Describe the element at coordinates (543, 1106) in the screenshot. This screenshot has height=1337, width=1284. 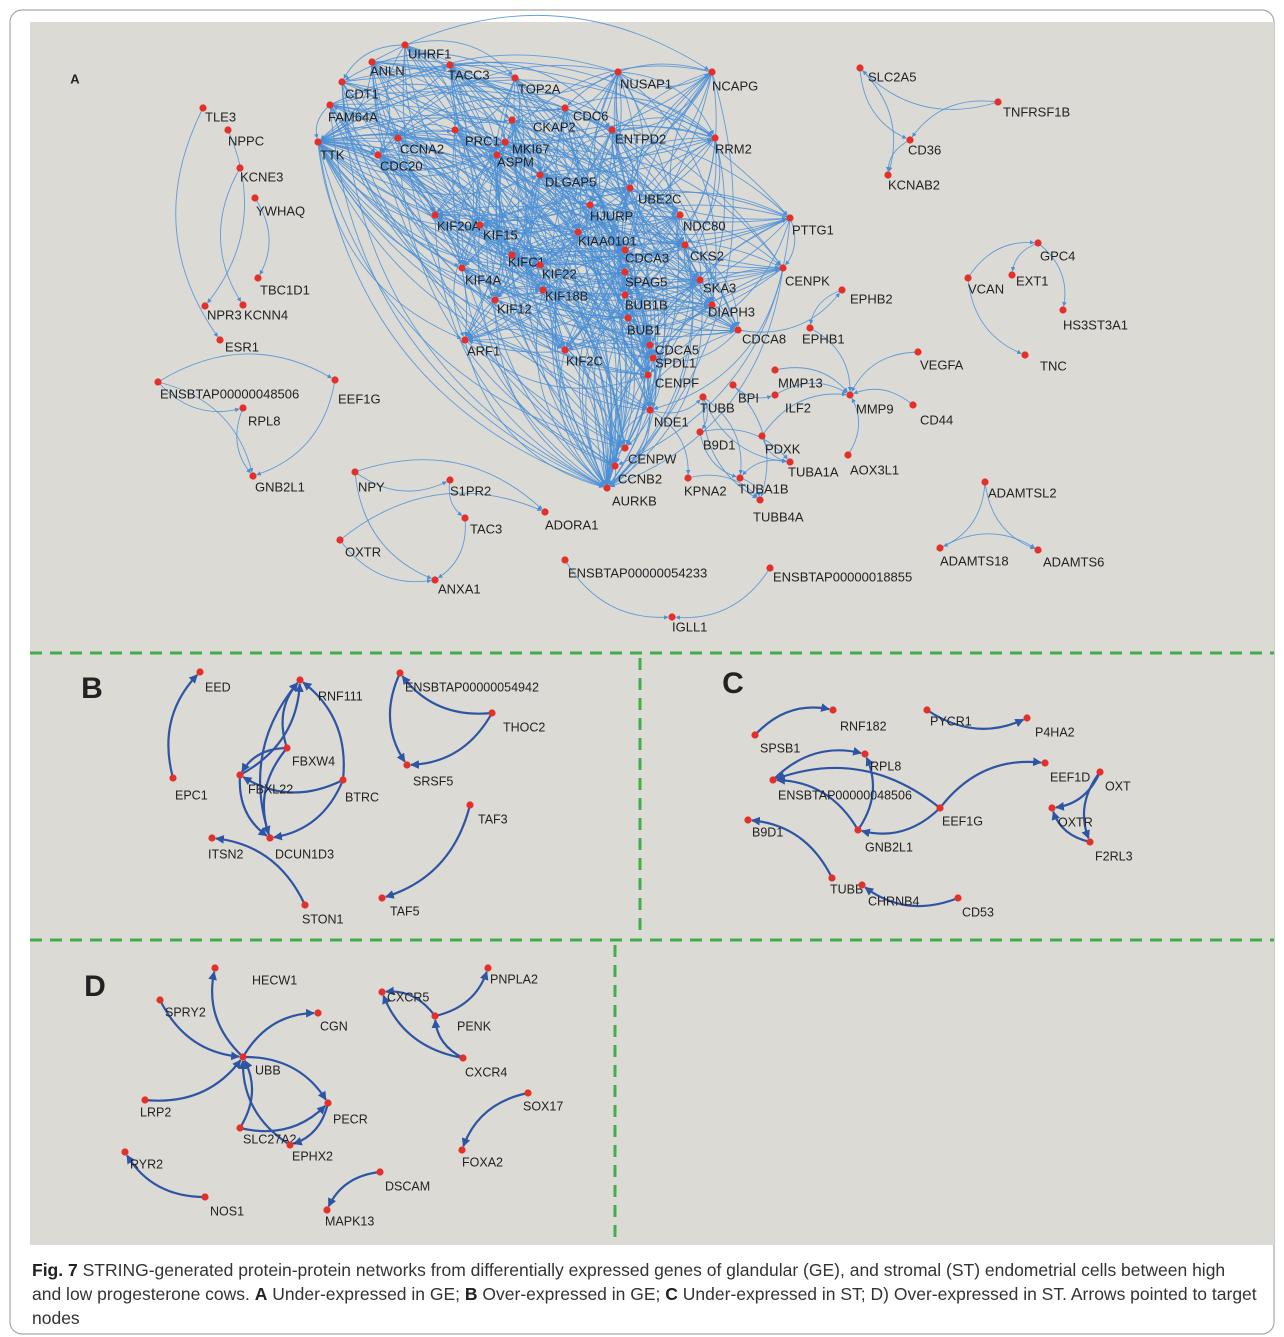
I see `node-label: SOX17` at that location.